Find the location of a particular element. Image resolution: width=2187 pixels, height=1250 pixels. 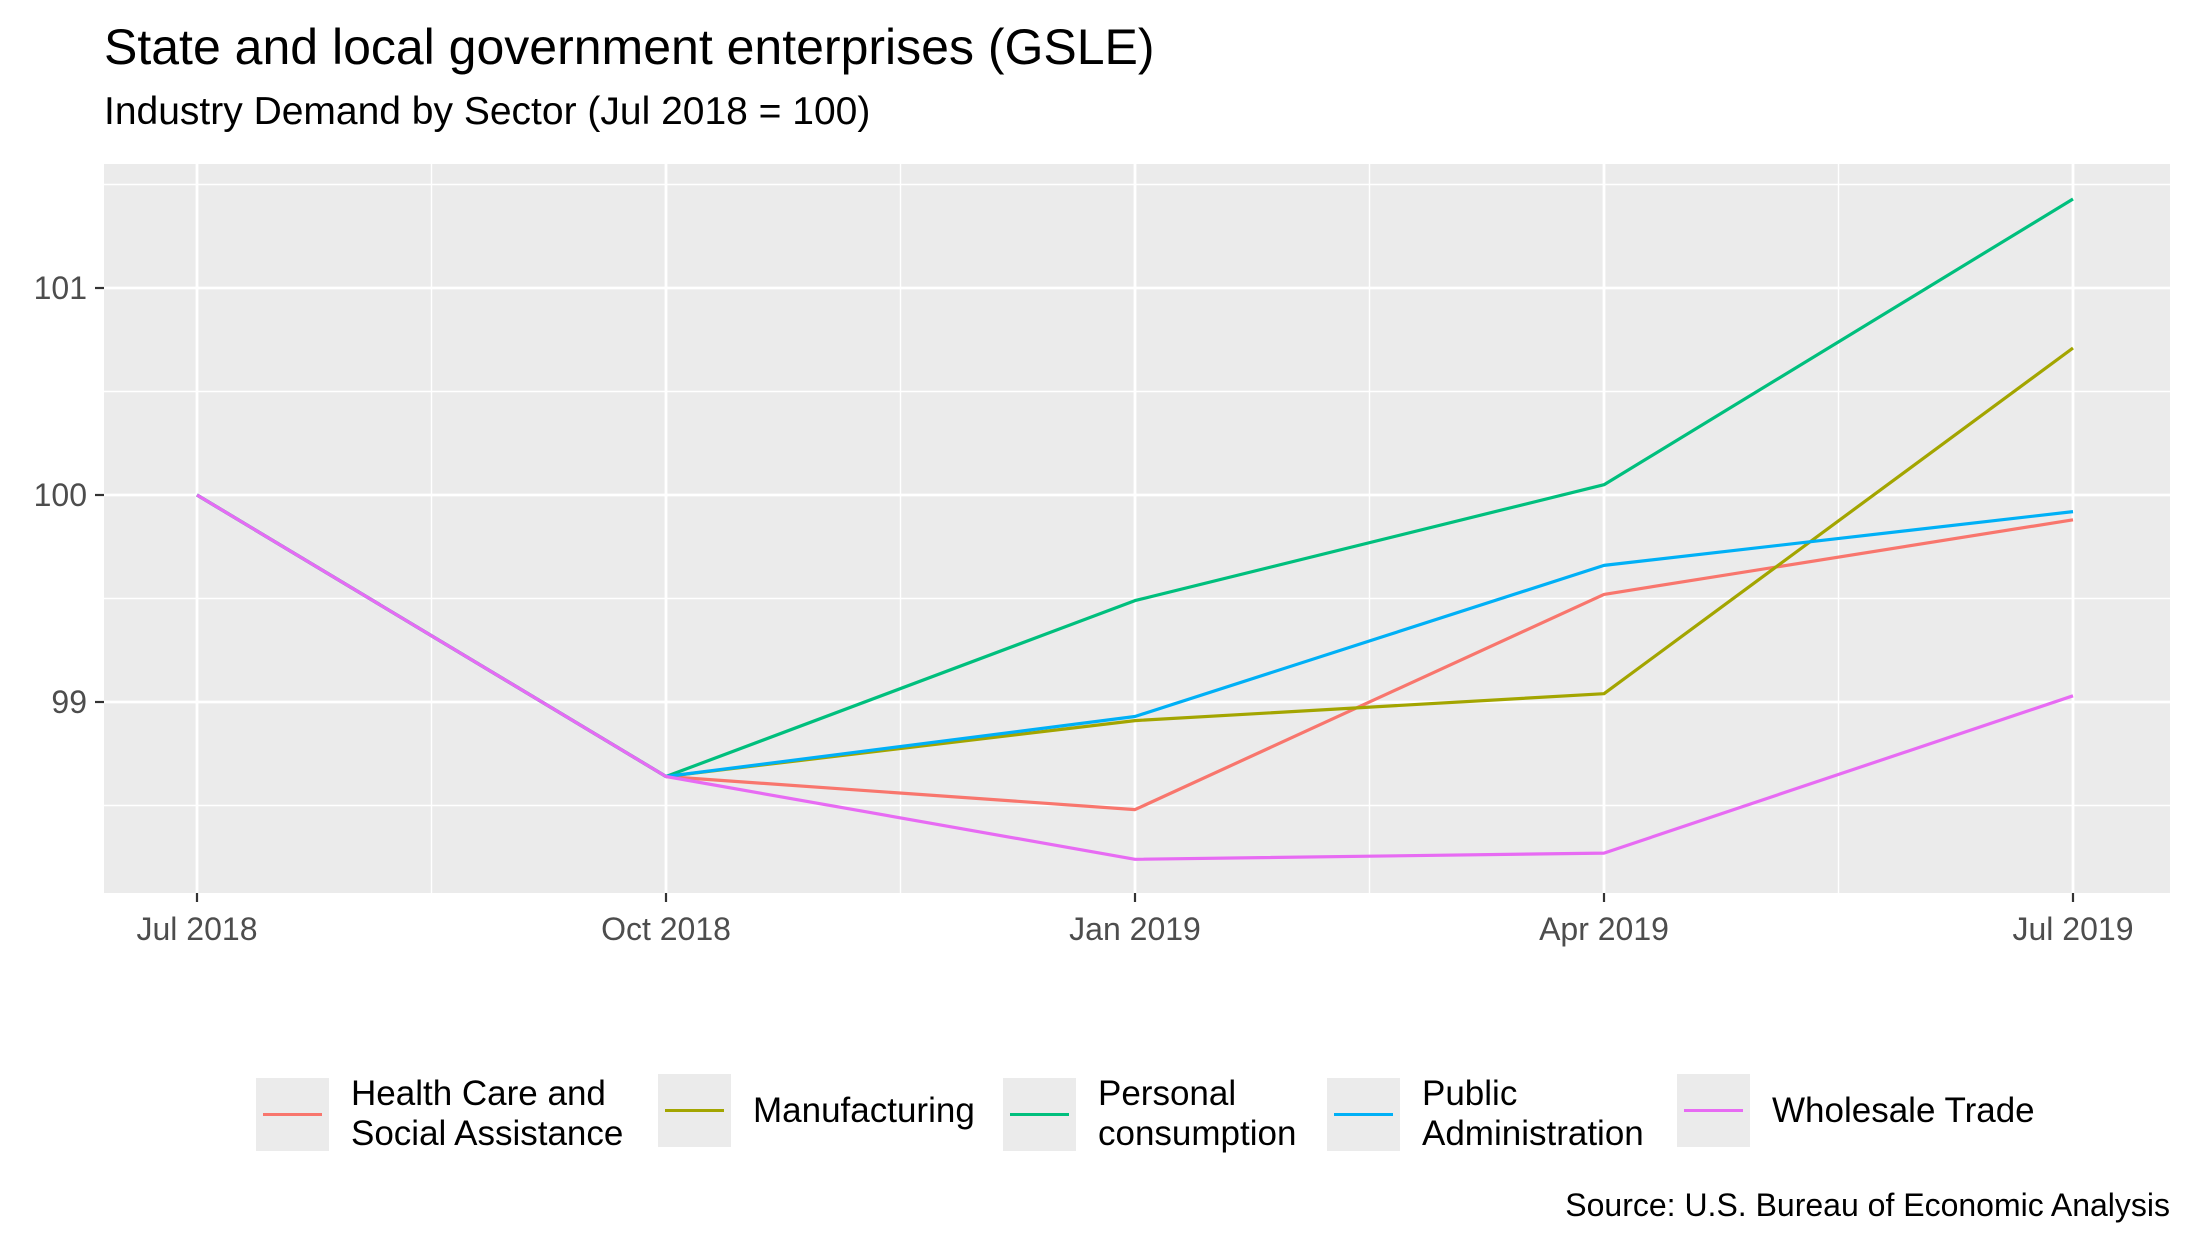

legend-item-personal-consumption: Personal consumption is located at coordinates (1149, 1114).